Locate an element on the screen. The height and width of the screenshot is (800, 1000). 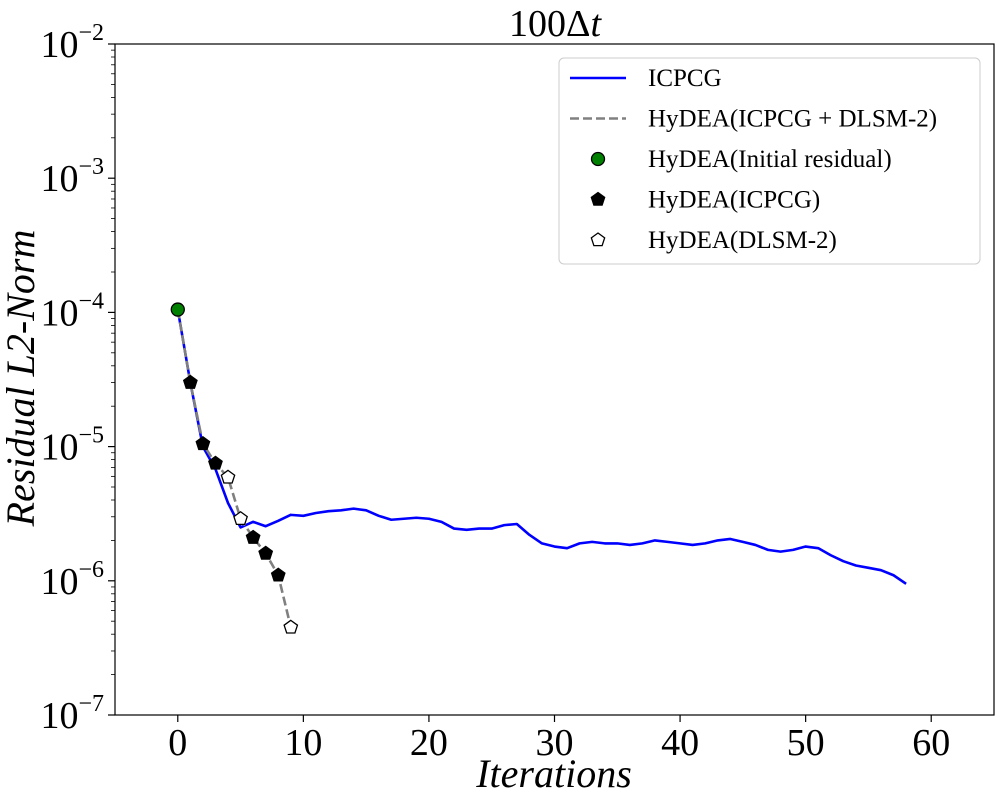
chart-title: 100Δt is located at coordinates (555, 24).